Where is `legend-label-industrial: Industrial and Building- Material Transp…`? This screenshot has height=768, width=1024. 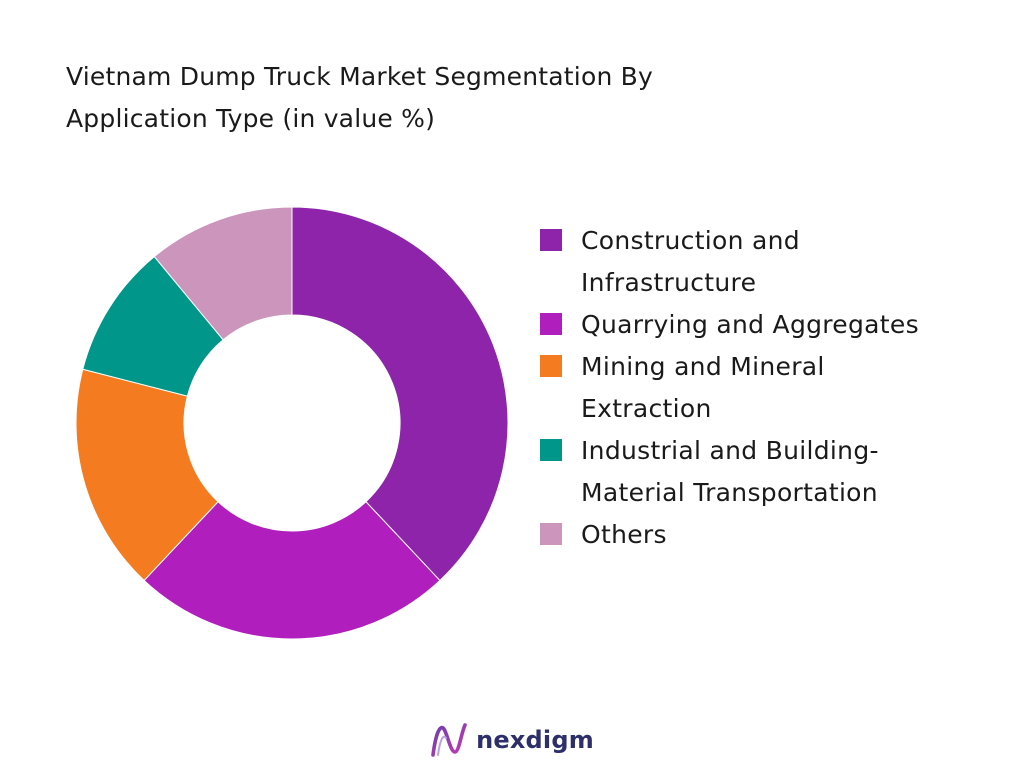 legend-label-industrial: Industrial and Building- Material Transp… is located at coordinates (730, 472).